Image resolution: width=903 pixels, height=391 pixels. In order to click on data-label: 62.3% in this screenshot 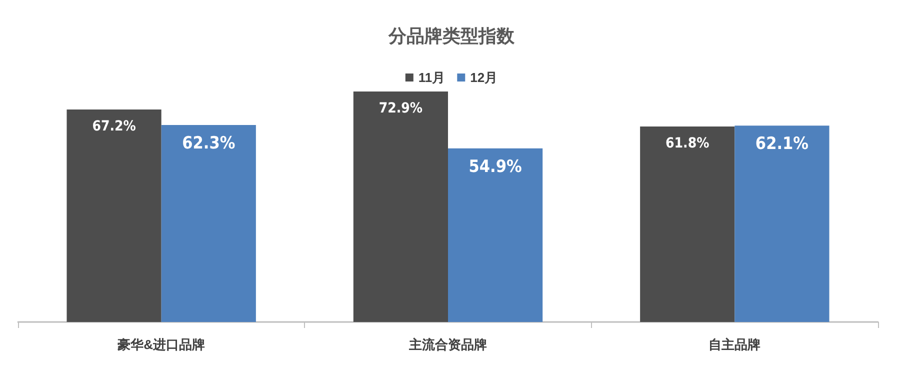, I will do `click(209, 143)`.